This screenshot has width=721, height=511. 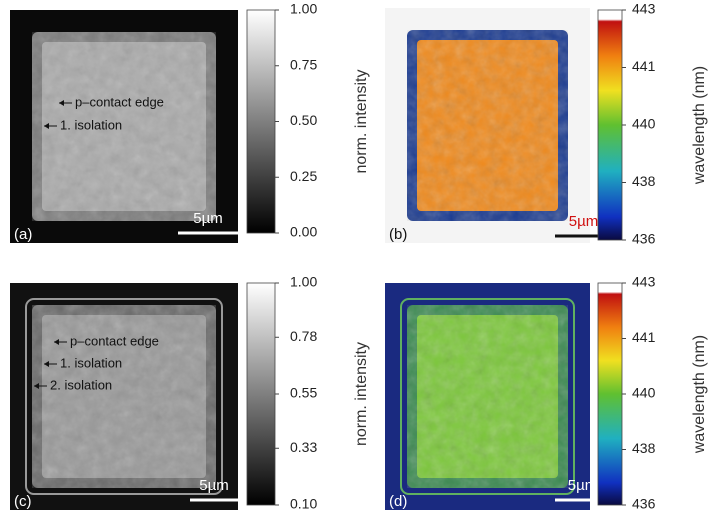 I want to click on colorbar-tick-label: 0.55, so click(x=303, y=393).